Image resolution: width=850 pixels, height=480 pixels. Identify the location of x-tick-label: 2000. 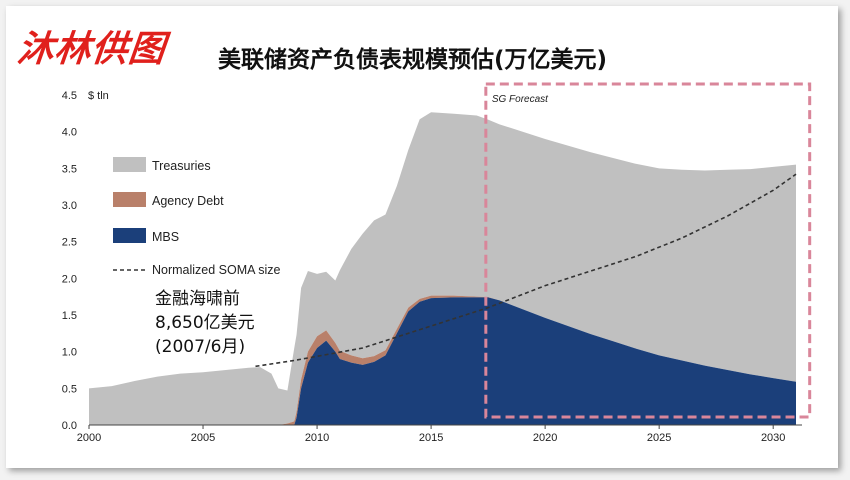
(89, 438).